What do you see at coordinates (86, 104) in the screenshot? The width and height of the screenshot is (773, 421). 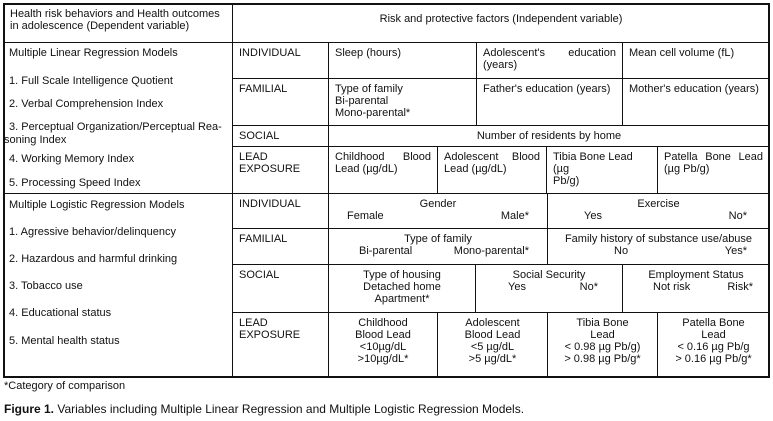 I see `linear-item: 2. Verbal Comprehension Index` at bounding box center [86, 104].